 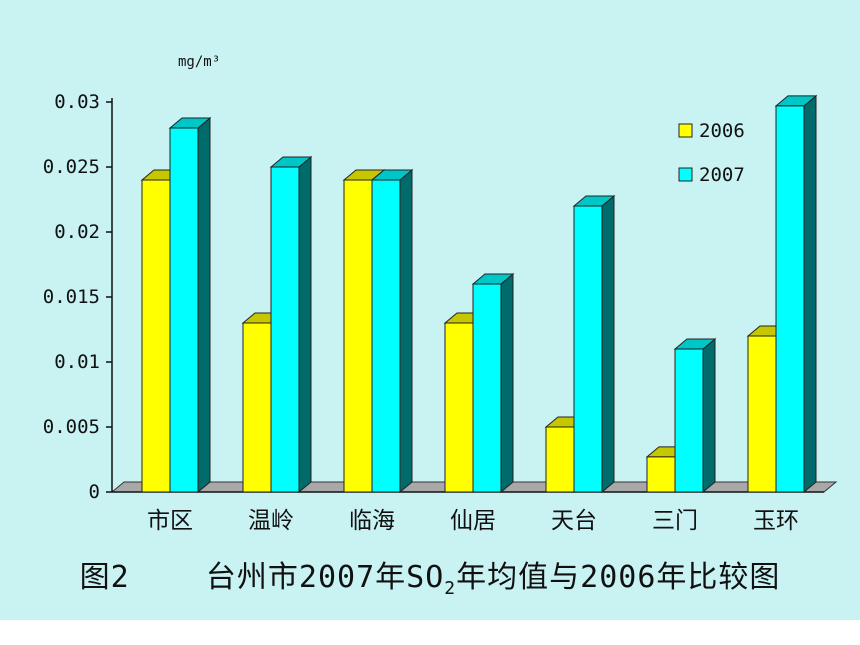 I want to click on figure-caption: 图2 台州市2007年SO2年均值与2006年比较图, so click(x=430, y=575).